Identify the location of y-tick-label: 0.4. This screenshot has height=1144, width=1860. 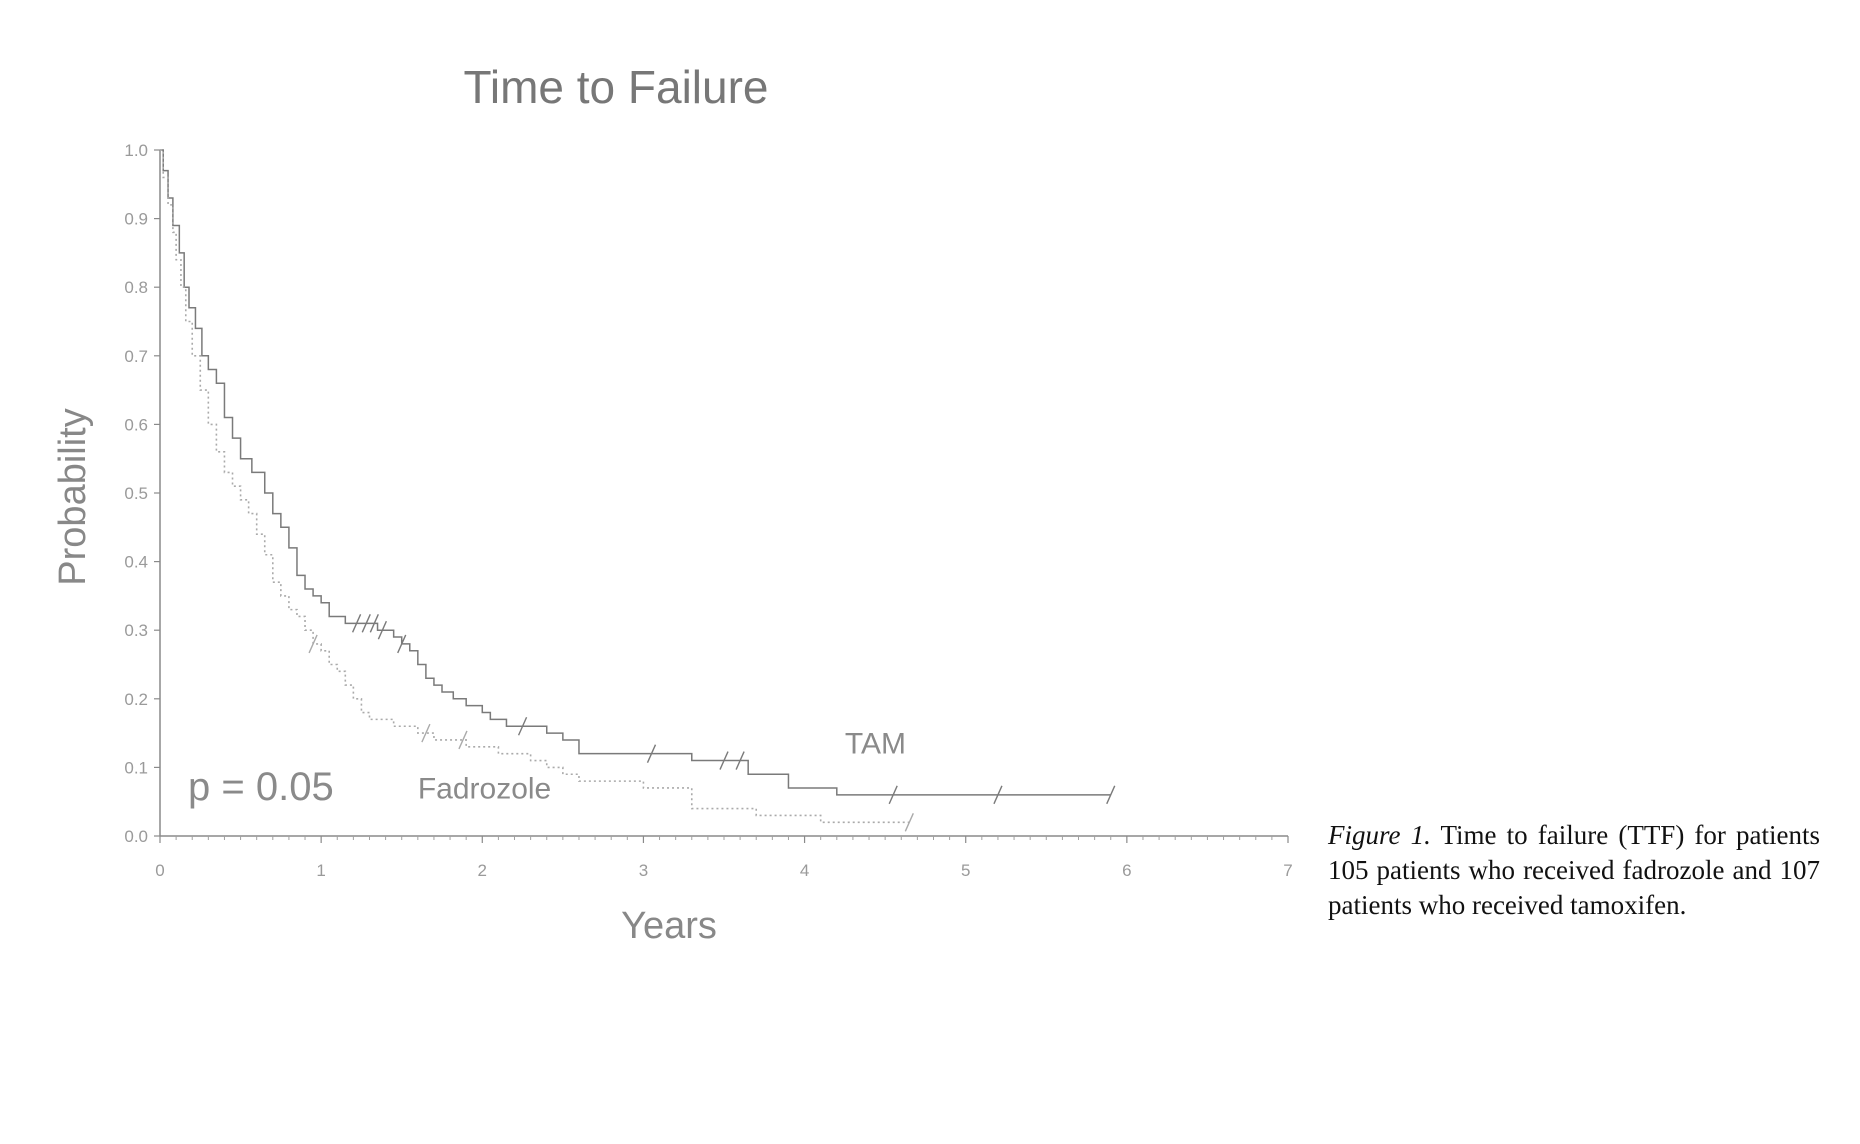
(136, 562).